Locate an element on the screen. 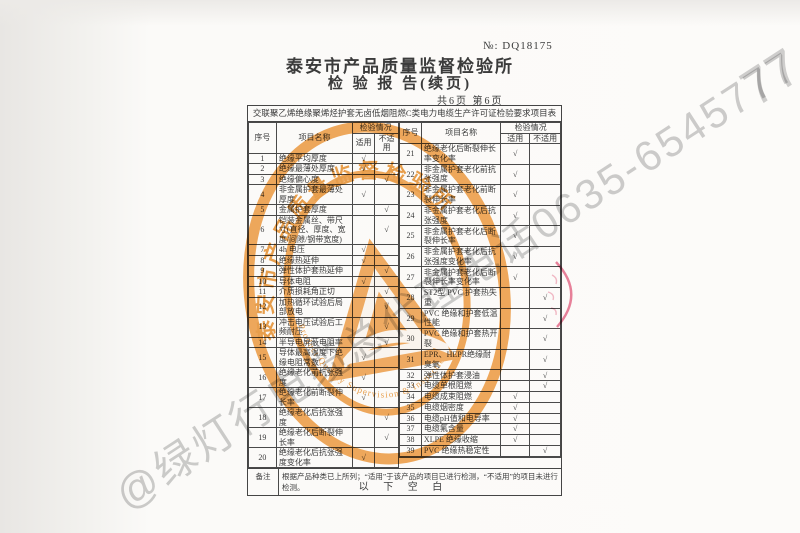 Image resolution: width=800 pixels, height=533 pixels. row-seq: 16 is located at coordinates (262, 377).